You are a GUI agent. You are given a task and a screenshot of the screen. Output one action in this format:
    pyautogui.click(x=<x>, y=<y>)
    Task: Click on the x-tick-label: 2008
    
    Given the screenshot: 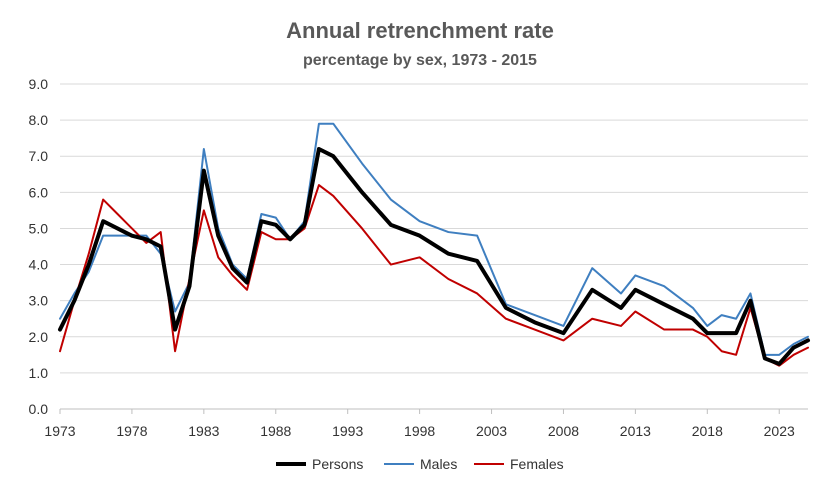 What is the action you would take?
    pyautogui.click(x=563, y=431)
    